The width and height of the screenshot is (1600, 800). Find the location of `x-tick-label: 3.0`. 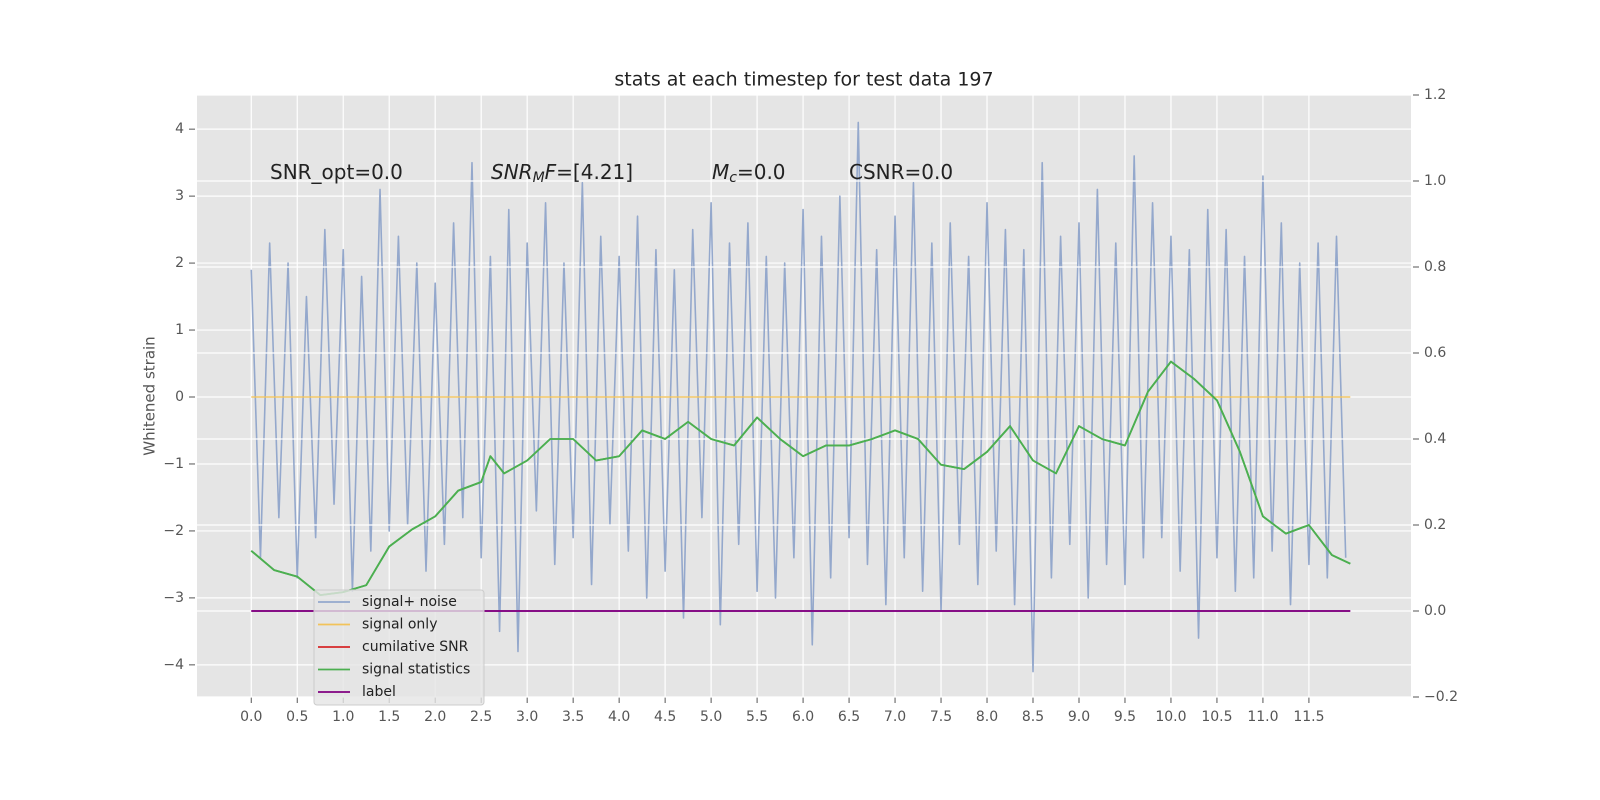

x-tick-label: 3.0 is located at coordinates (527, 717).